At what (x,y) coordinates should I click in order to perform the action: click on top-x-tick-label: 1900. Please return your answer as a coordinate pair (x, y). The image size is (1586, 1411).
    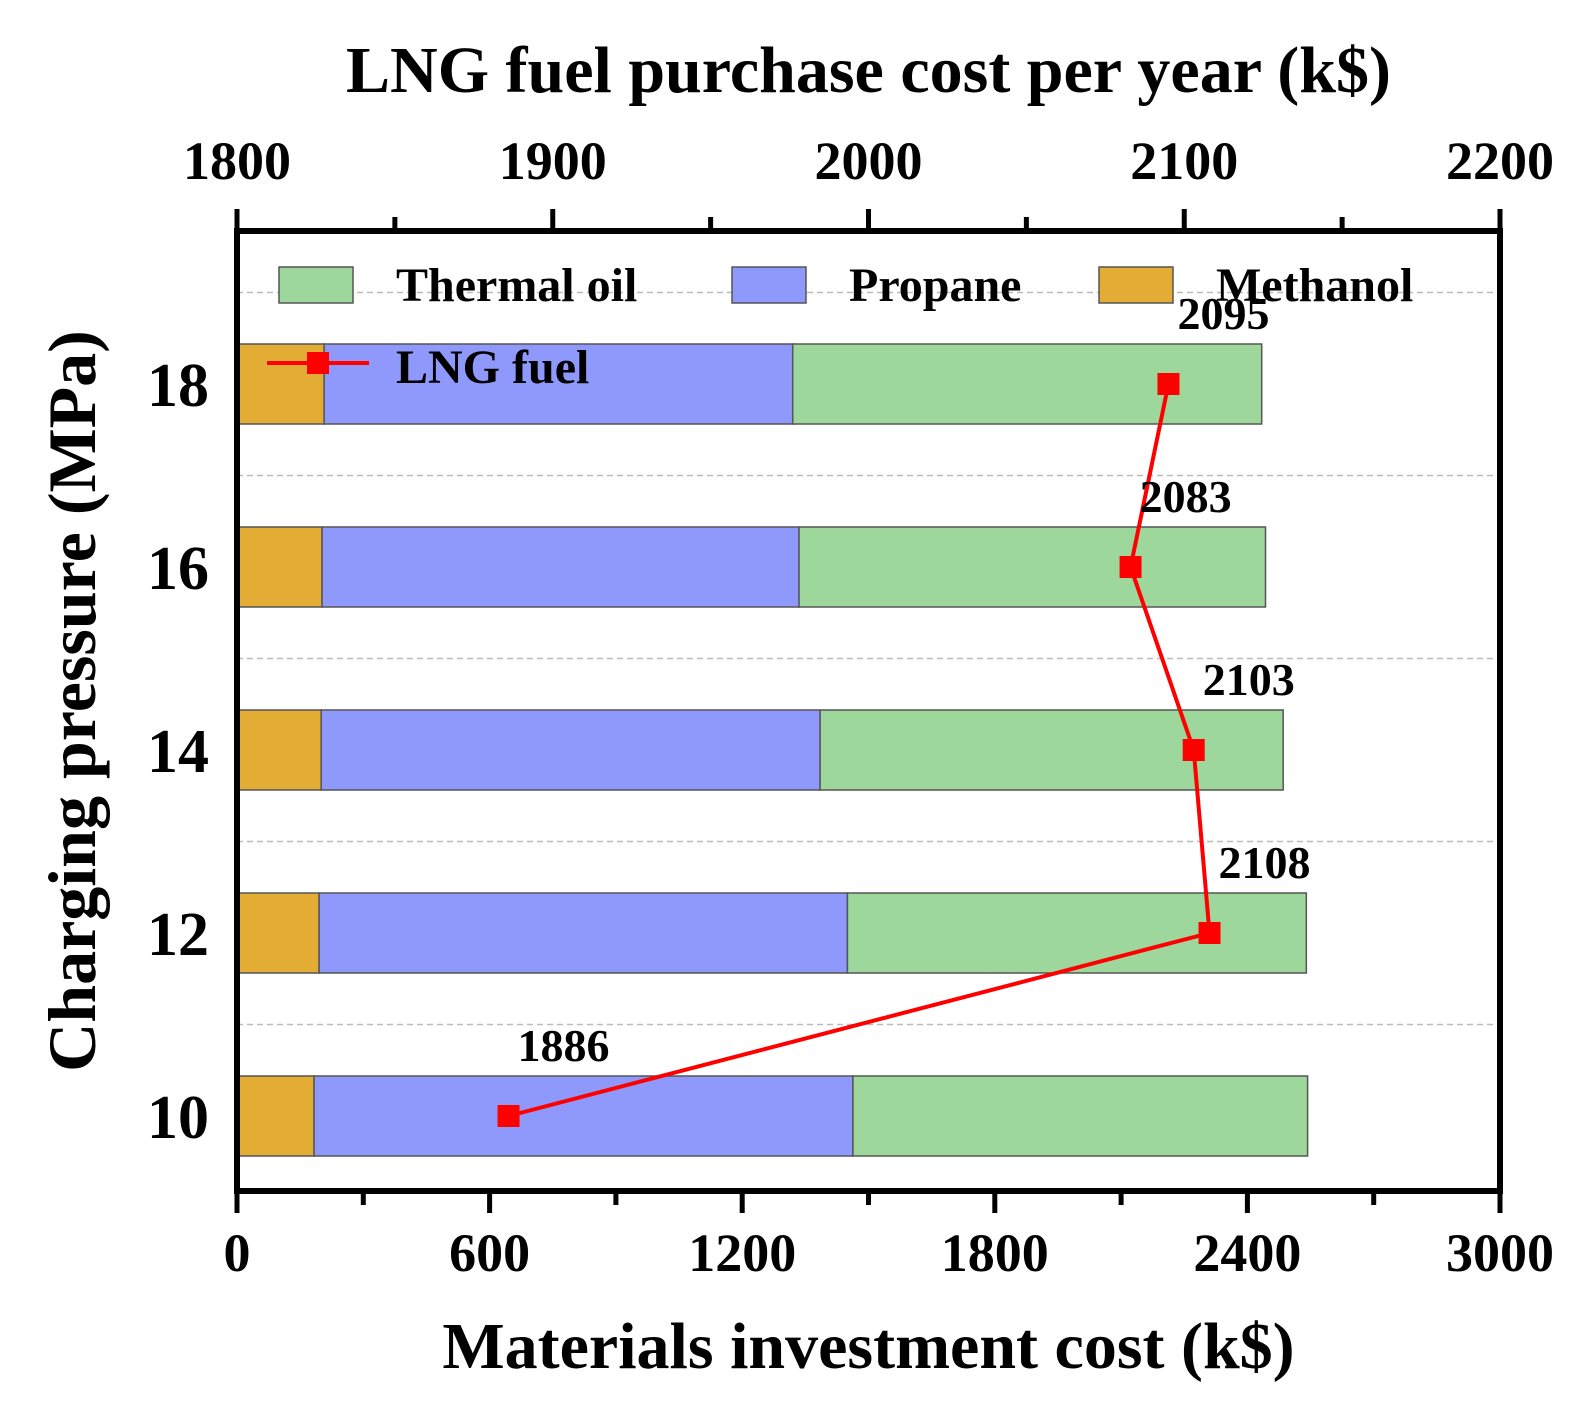
    Looking at the image, I should click on (553, 161).